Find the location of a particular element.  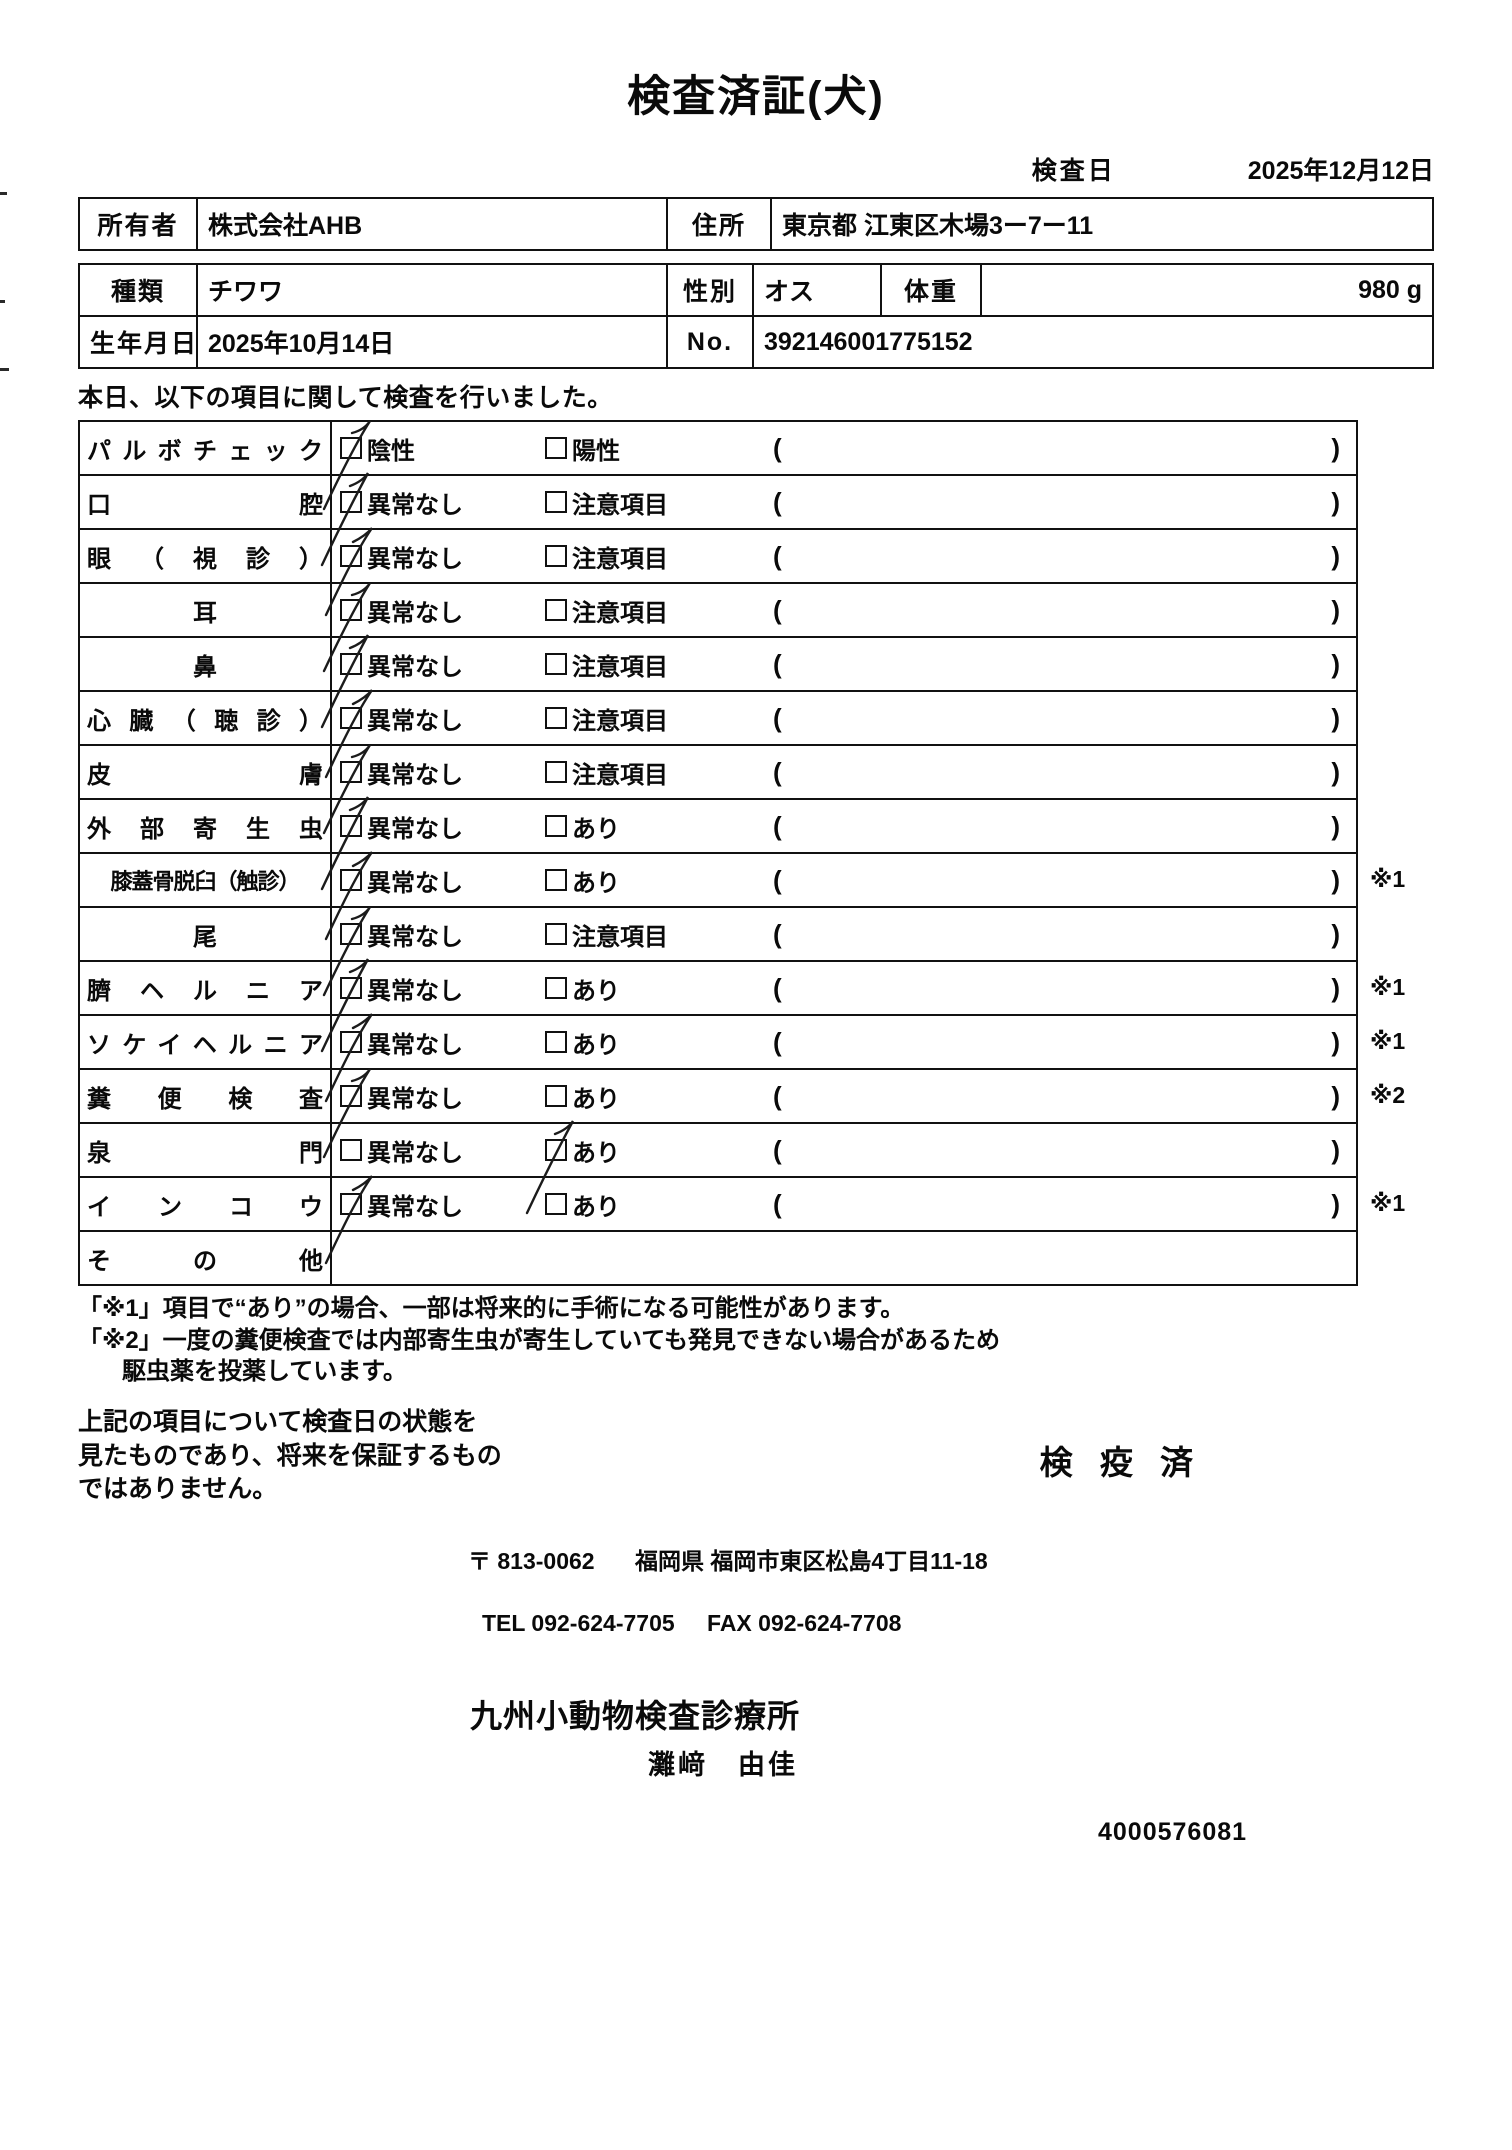

table-row: そ の 他 is located at coordinates (718, 1258).